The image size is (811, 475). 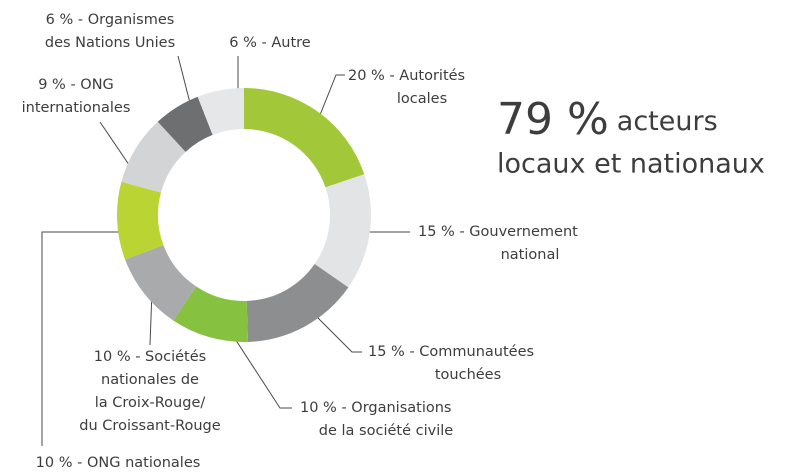 I want to click on segment-label: 20 % - Autorités, so click(x=406, y=76).